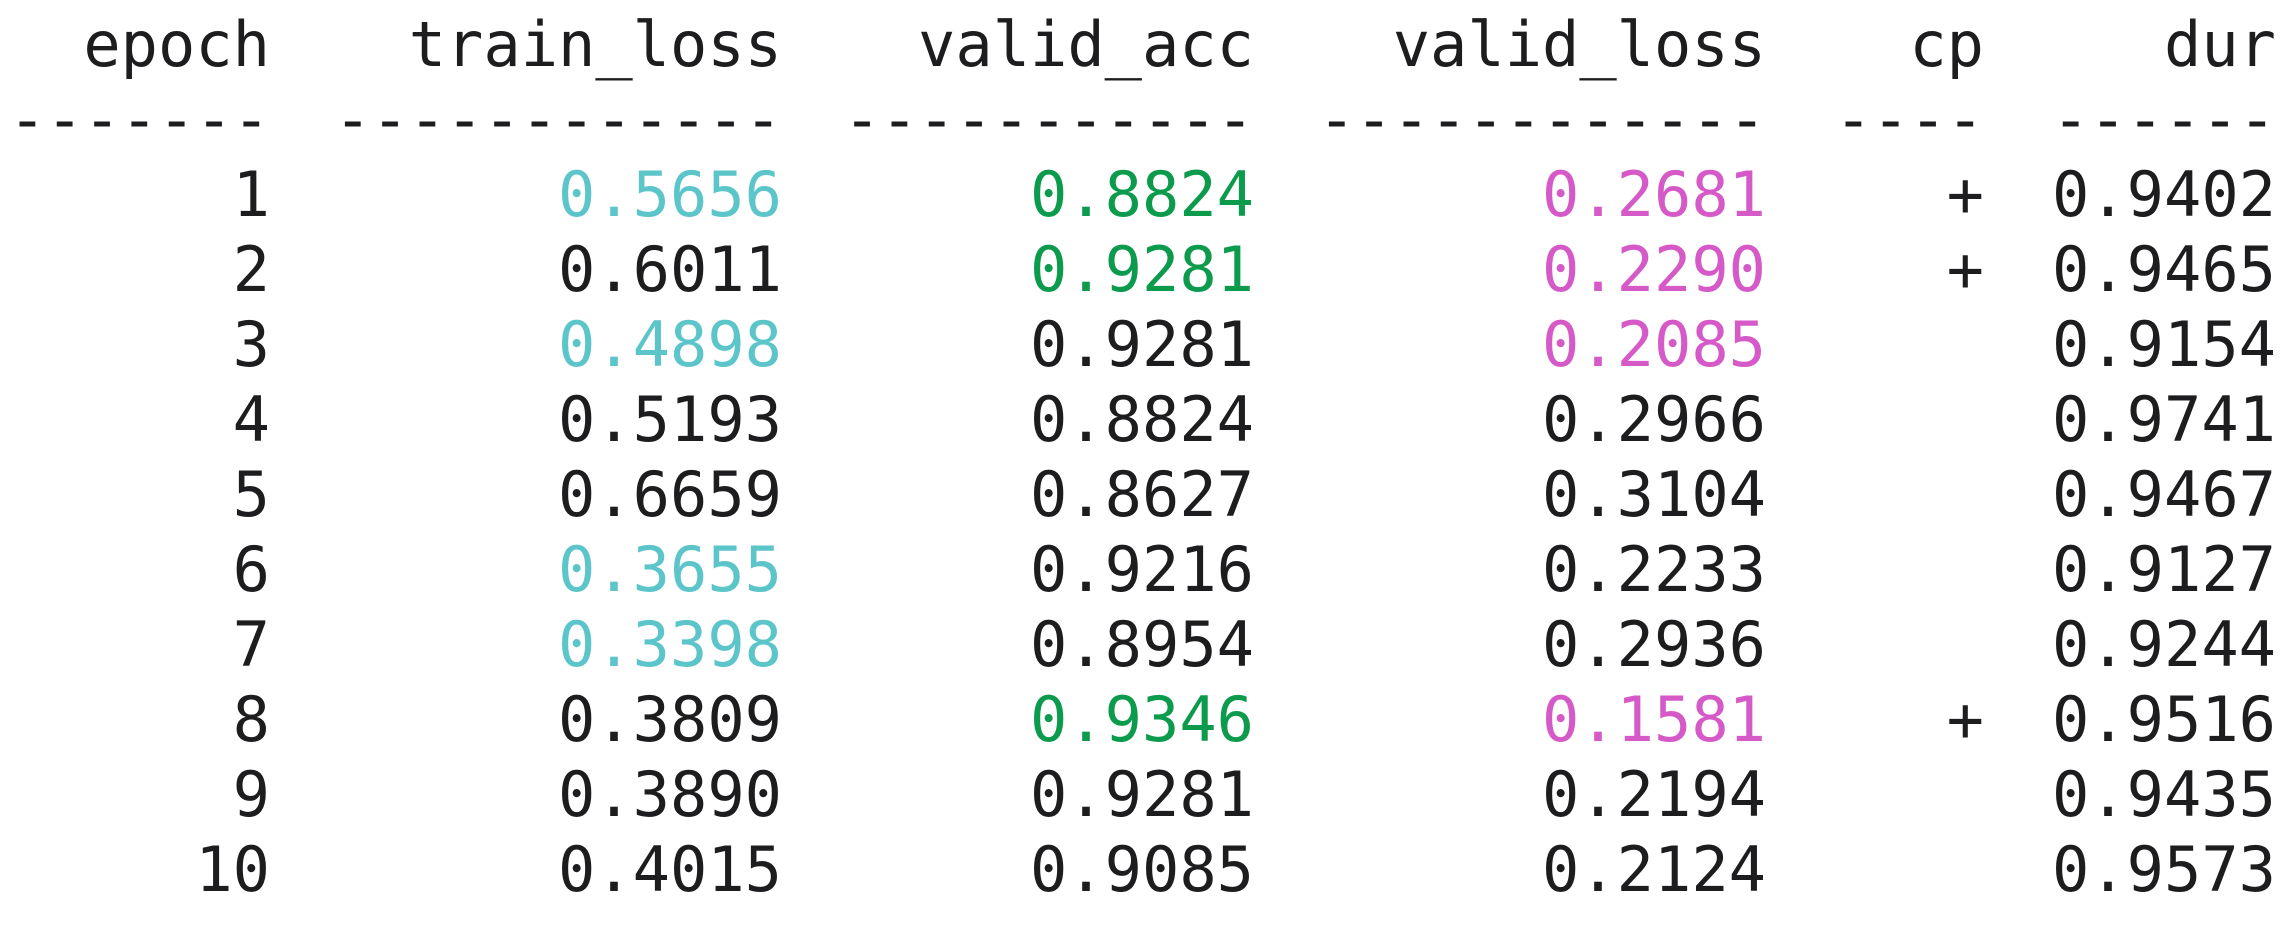 Image resolution: width=2286 pixels, height=934 pixels. I want to click on valid-acc-cell: 0.9346, so click(1142, 719).